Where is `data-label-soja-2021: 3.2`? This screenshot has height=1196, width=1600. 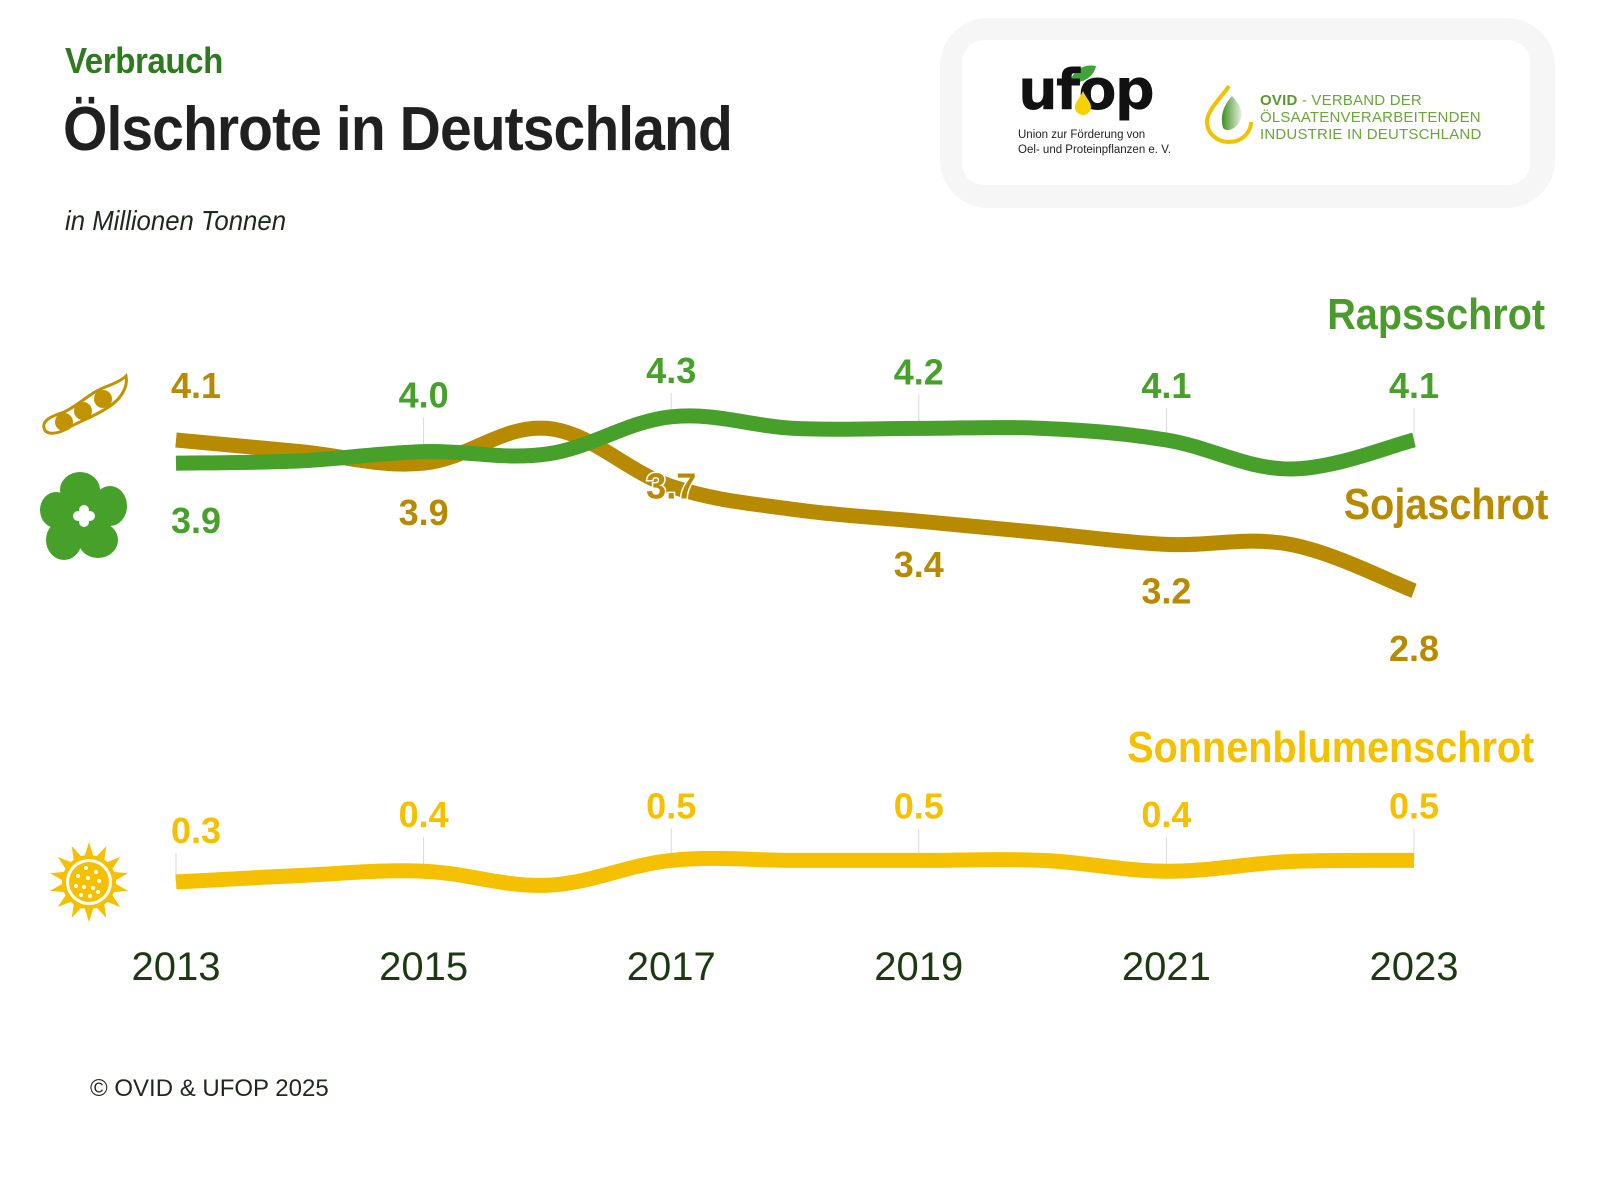 data-label-soja-2021: 3.2 is located at coordinates (1166, 590).